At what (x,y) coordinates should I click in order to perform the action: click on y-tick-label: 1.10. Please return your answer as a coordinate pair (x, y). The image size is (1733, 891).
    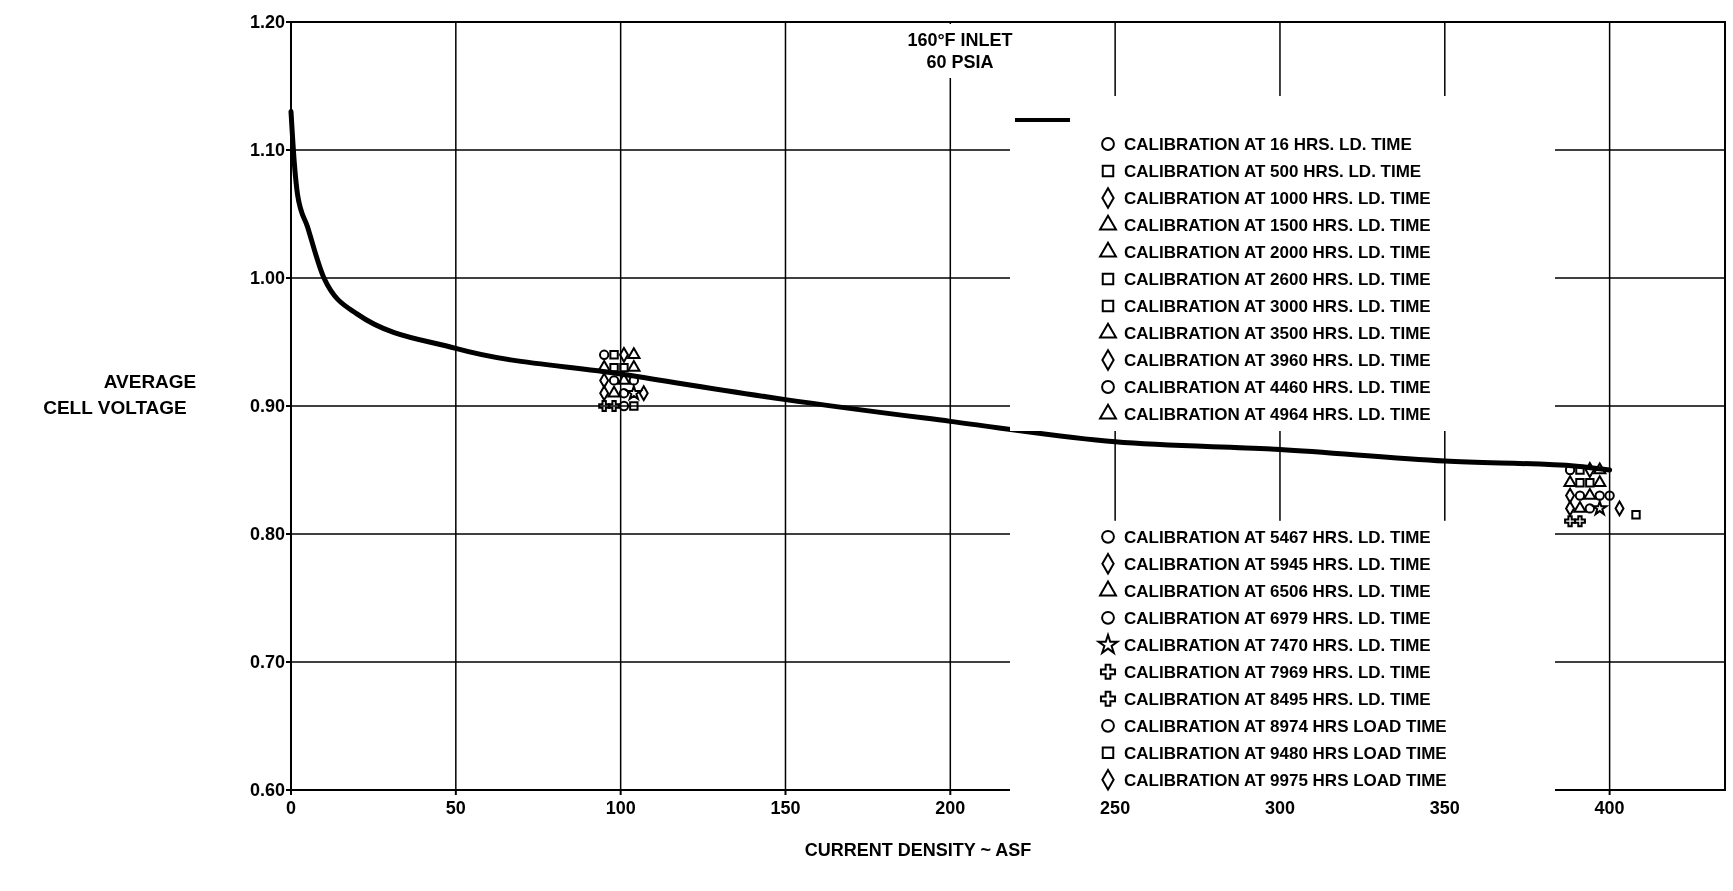
    Looking at the image, I should click on (267, 150).